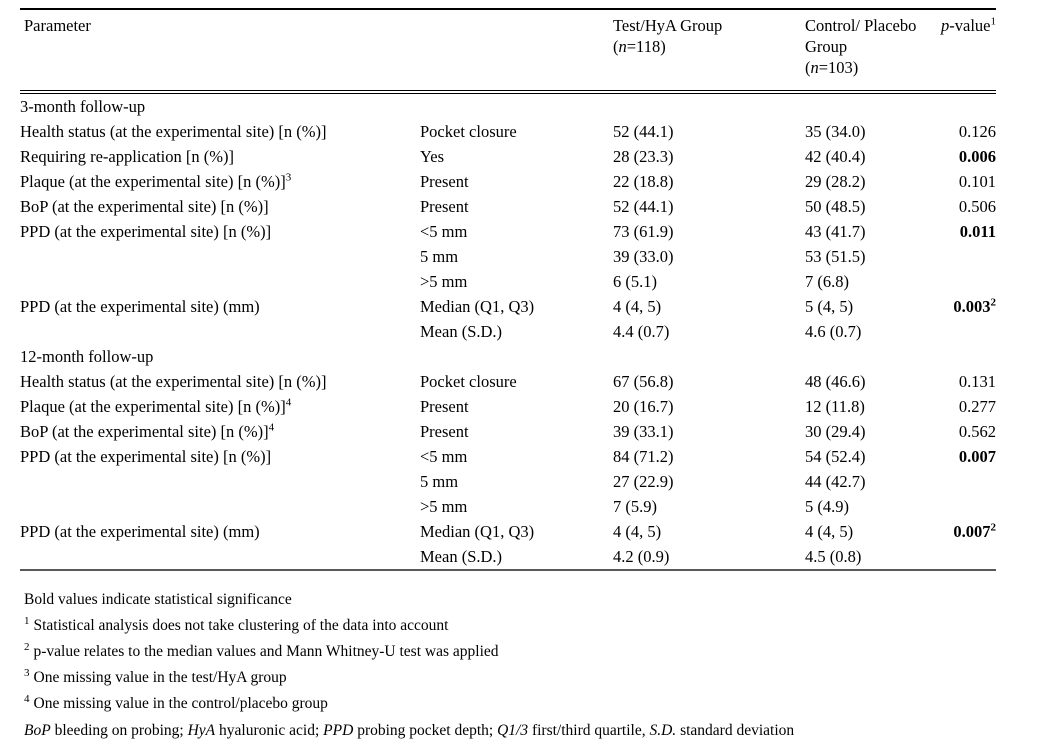  What do you see at coordinates (201, 730) in the screenshot?
I see `abbreviation-term: HyA` at bounding box center [201, 730].